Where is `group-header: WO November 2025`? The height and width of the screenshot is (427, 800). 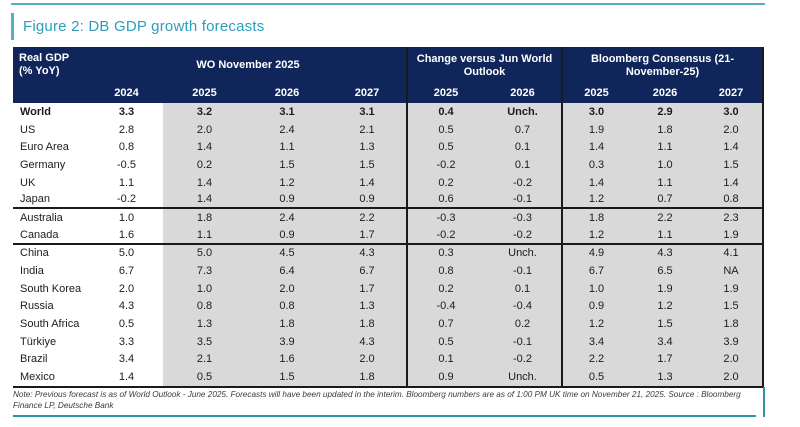 group-header: WO November 2025 is located at coordinates (248, 65).